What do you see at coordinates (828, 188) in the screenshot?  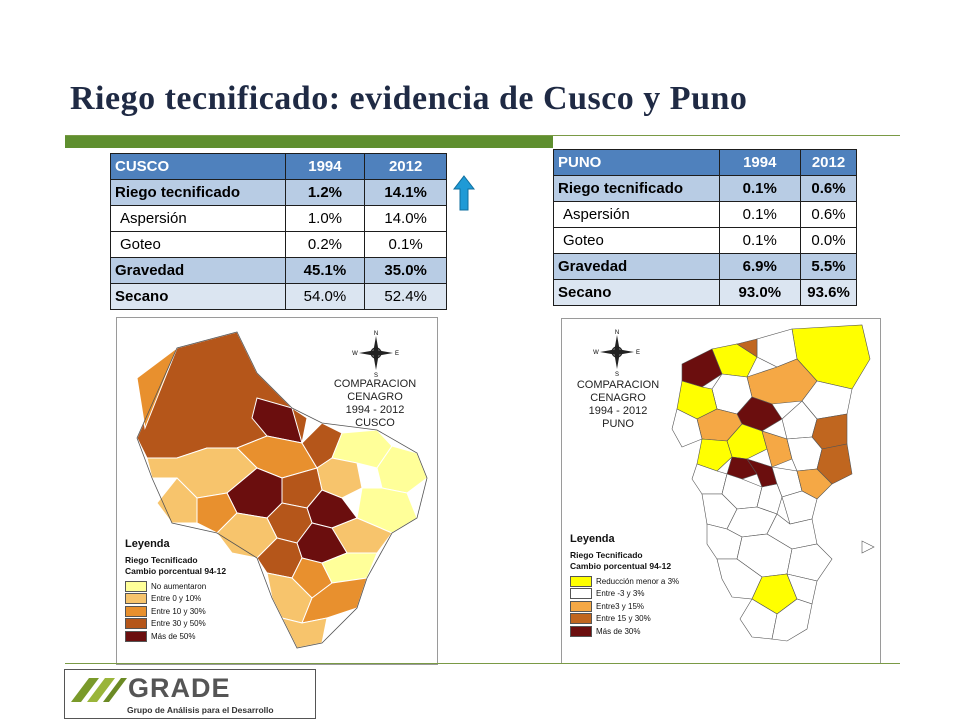 I see `cell-2012: 0.6%` at bounding box center [828, 188].